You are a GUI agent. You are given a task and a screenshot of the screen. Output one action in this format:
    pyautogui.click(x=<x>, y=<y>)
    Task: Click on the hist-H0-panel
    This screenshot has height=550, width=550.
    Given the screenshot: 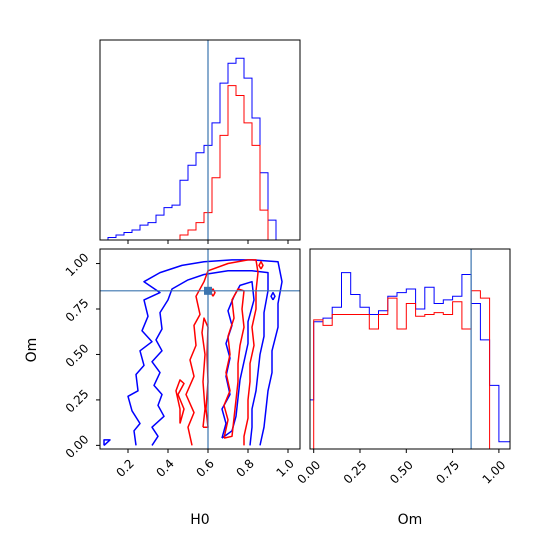 What is the action you would take?
    pyautogui.click(x=200, y=141)
    